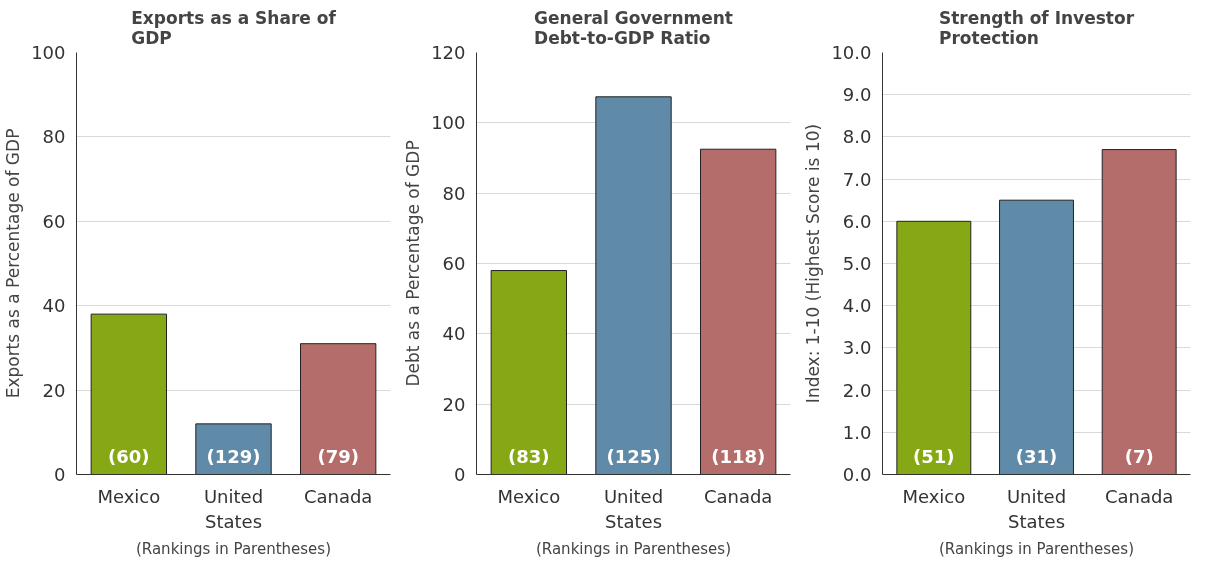 The image size is (1210, 567). Describe the element at coordinates (934, 456) in the screenshot. I see `annotation: (51)` at that location.